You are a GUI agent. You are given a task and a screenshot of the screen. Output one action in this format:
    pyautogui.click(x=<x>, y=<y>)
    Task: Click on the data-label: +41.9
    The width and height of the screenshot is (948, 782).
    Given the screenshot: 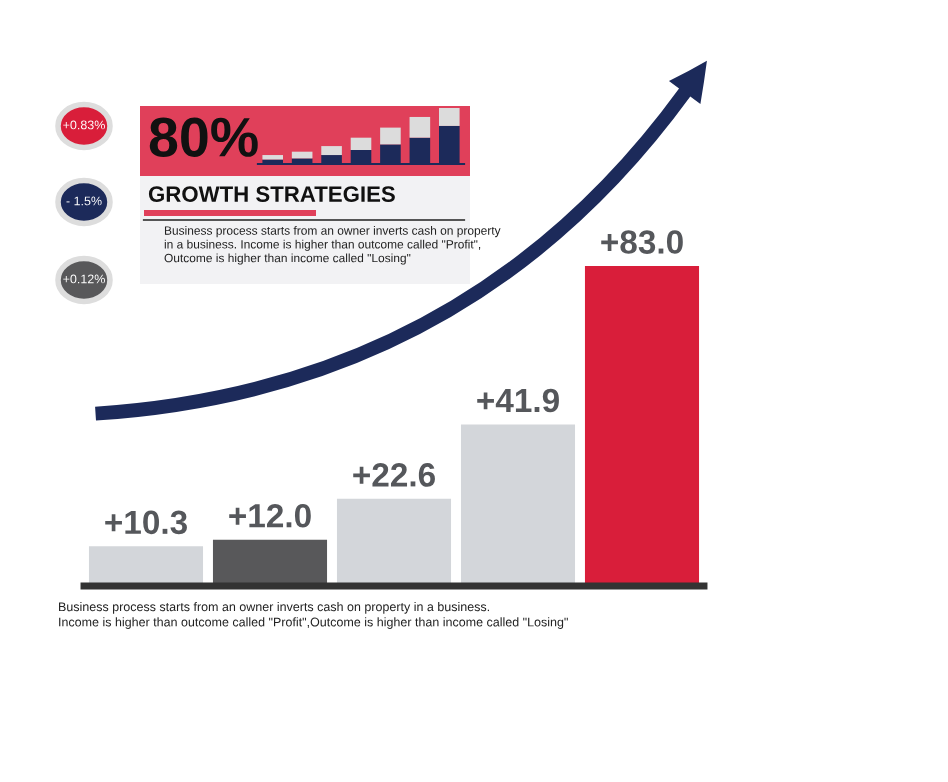 What is the action you would take?
    pyautogui.click(x=518, y=400)
    